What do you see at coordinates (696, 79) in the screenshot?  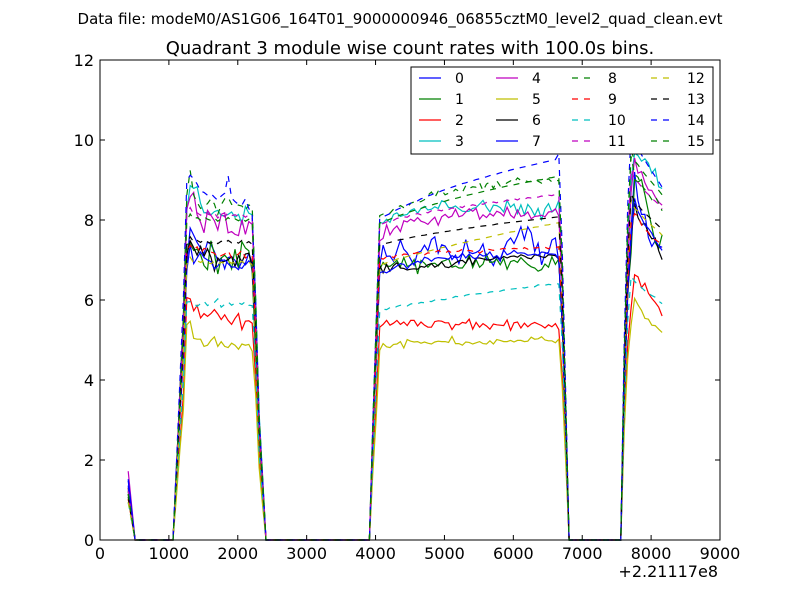 I see `legend-label-12: 12` at bounding box center [696, 79].